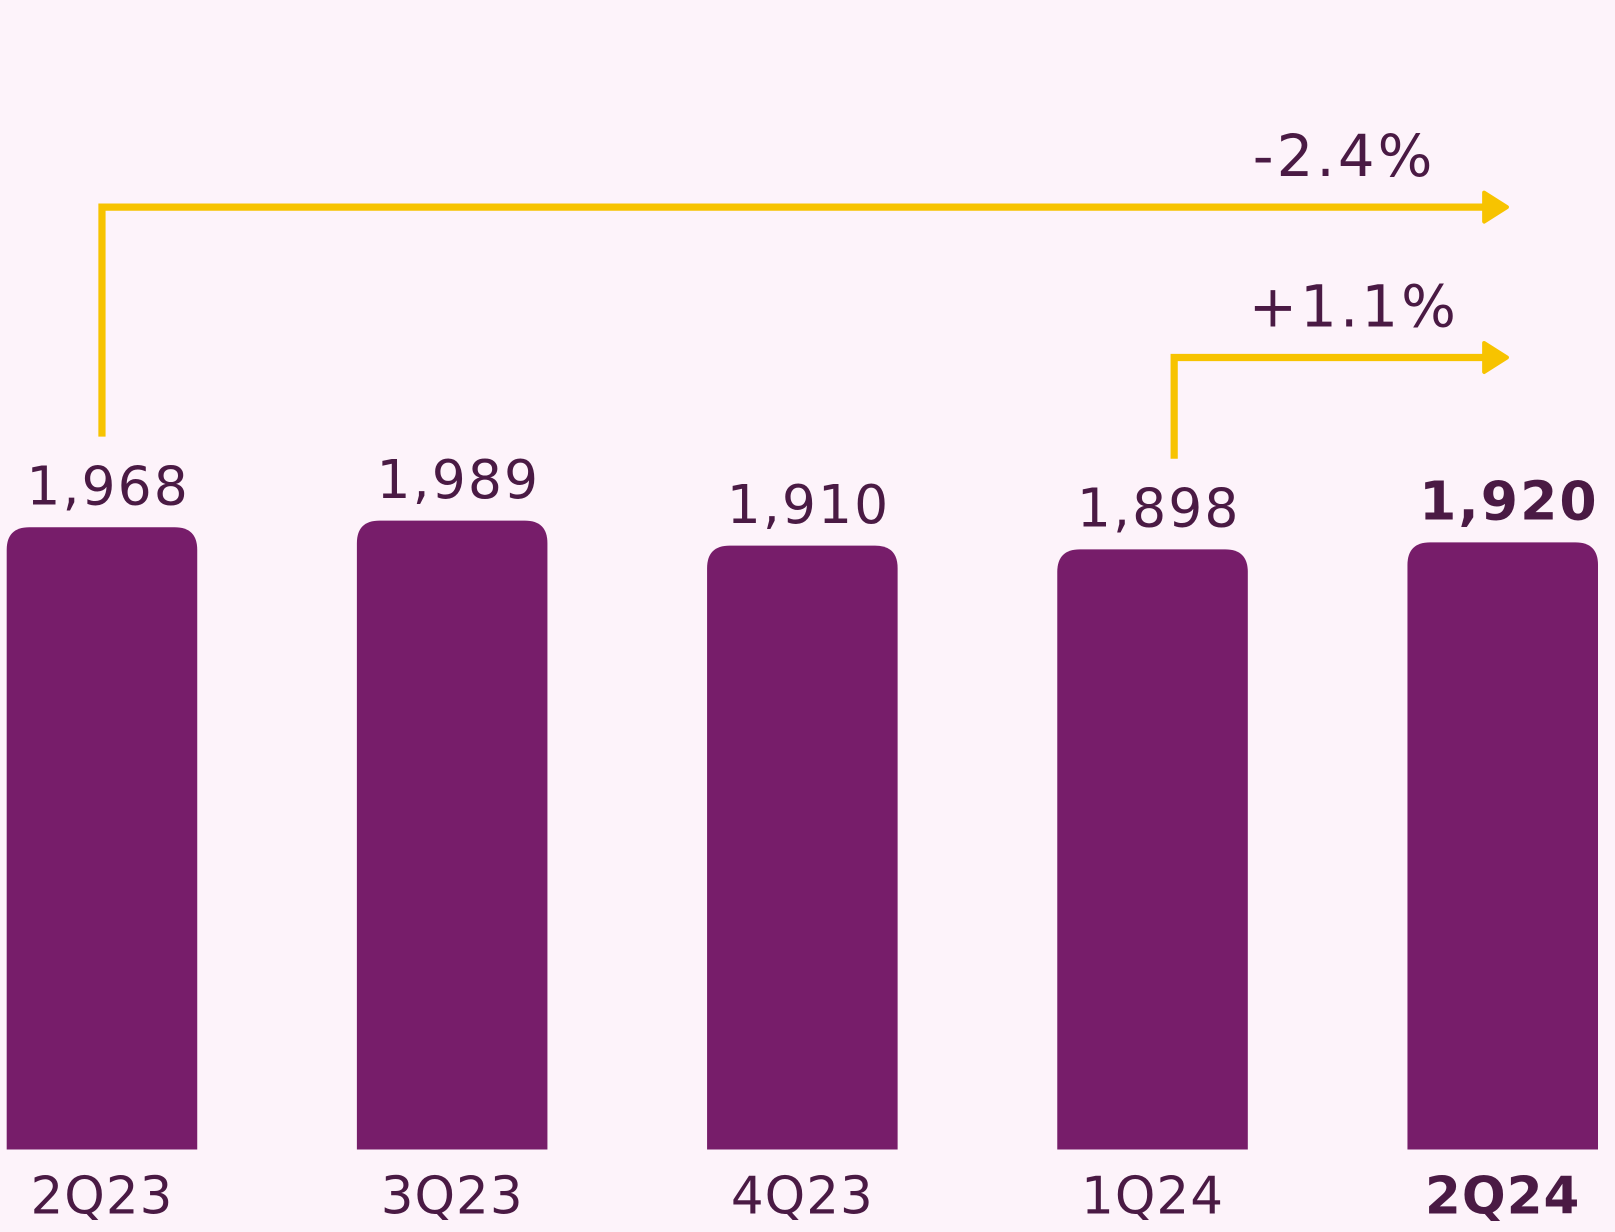  What do you see at coordinates (452, 1196) in the screenshot?
I see `x-tick-label: 3Q23` at bounding box center [452, 1196].